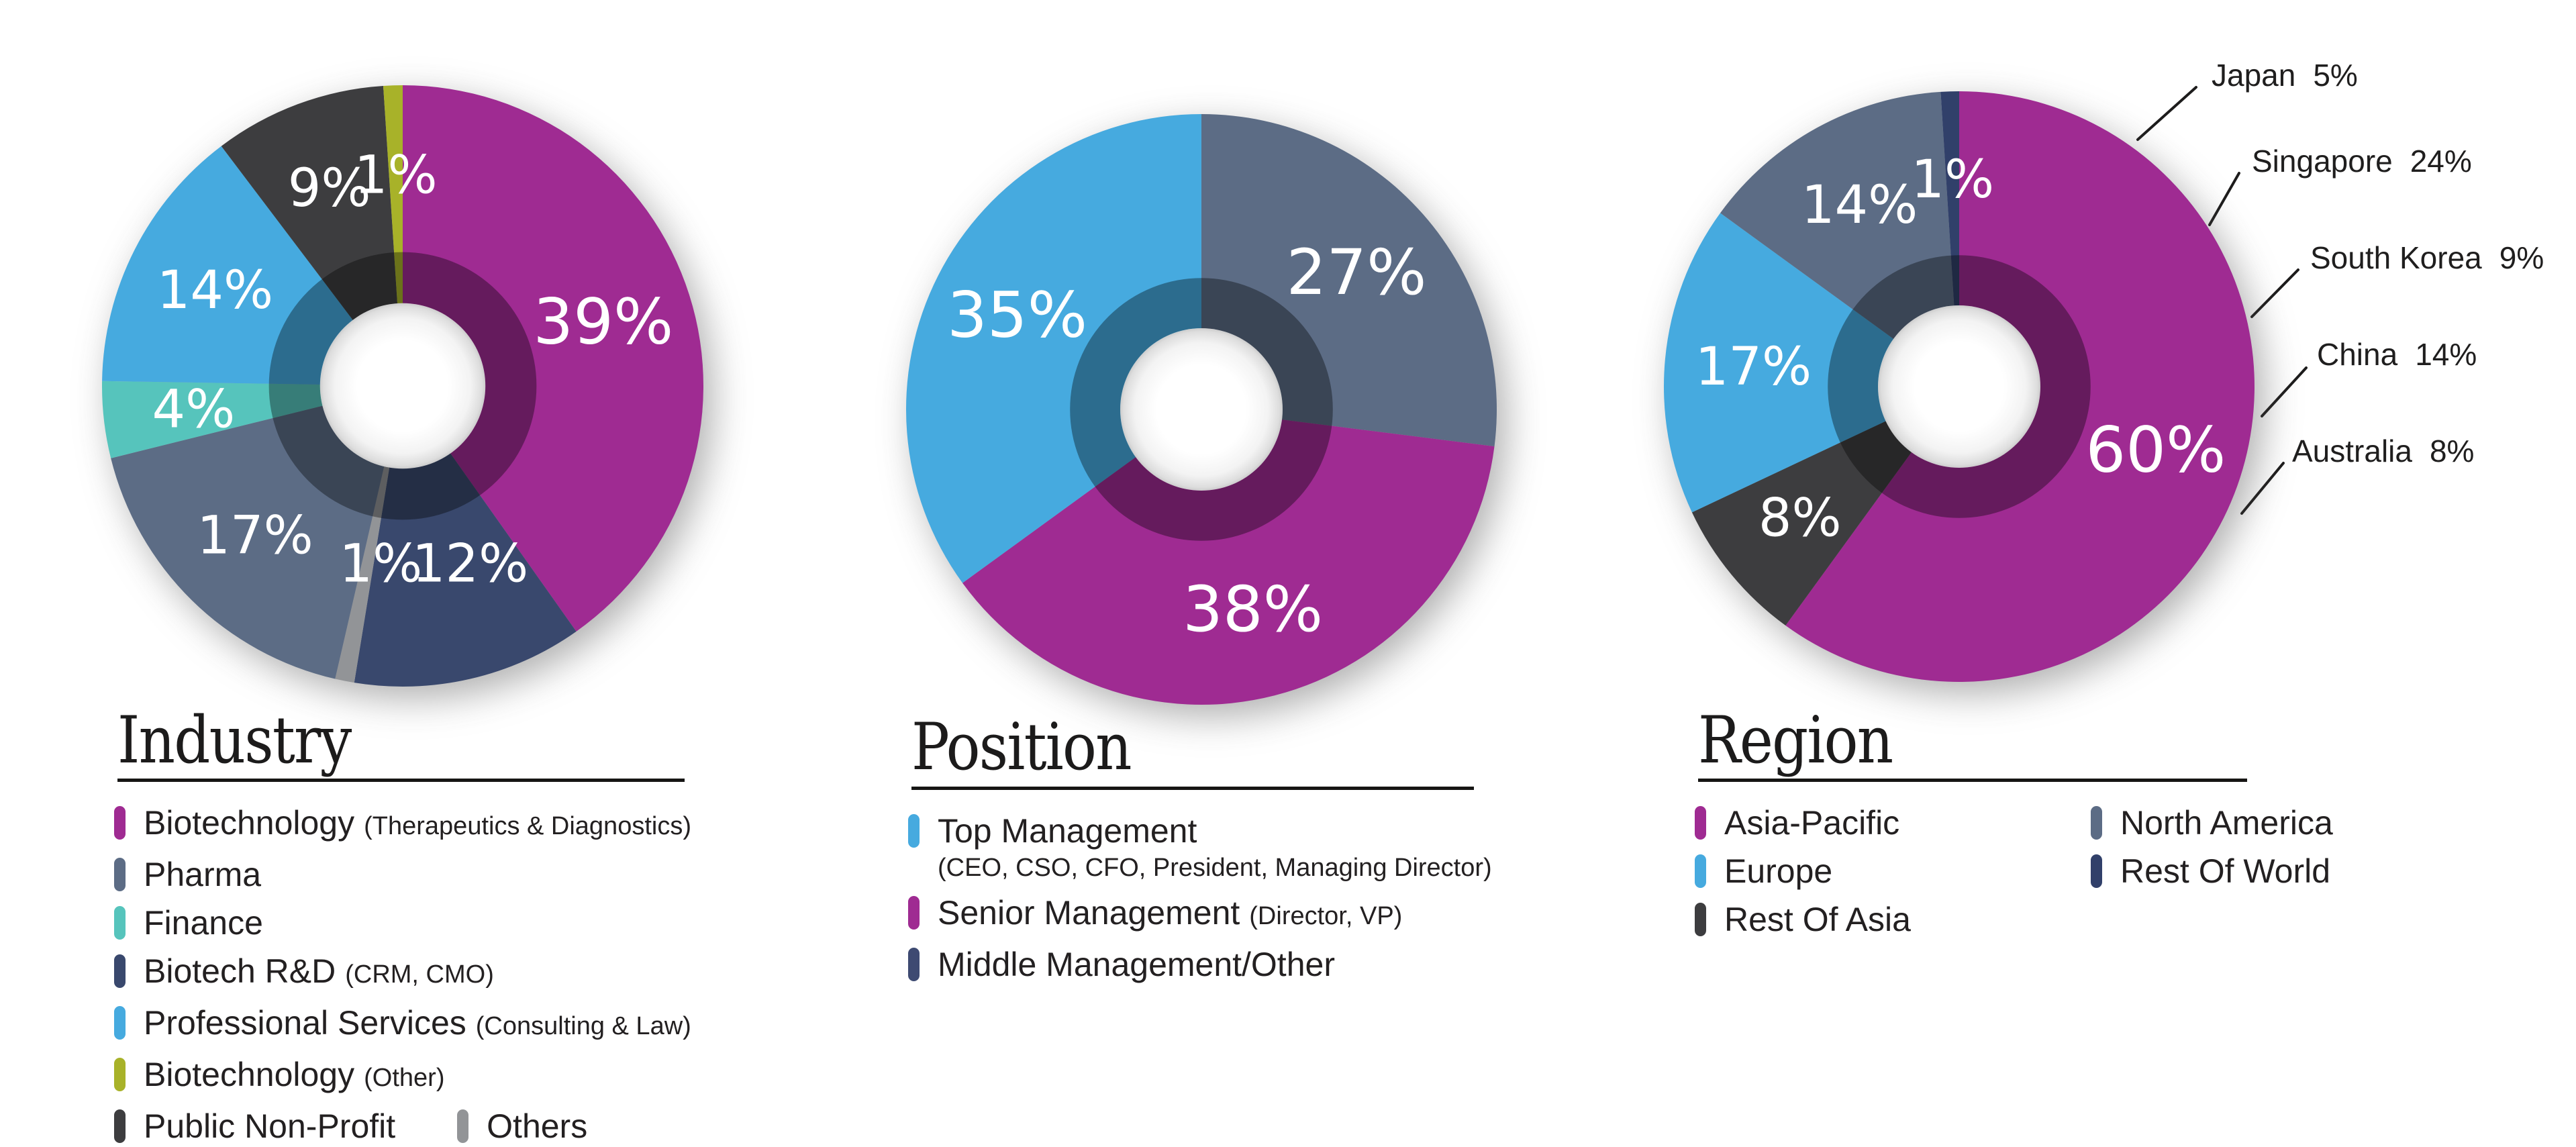 This screenshot has height=1147, width=2576. What do you see at coordinates (120, 923) in the screenshot?
I see `legend-swatch-finance` at bounding box center [120, 923].